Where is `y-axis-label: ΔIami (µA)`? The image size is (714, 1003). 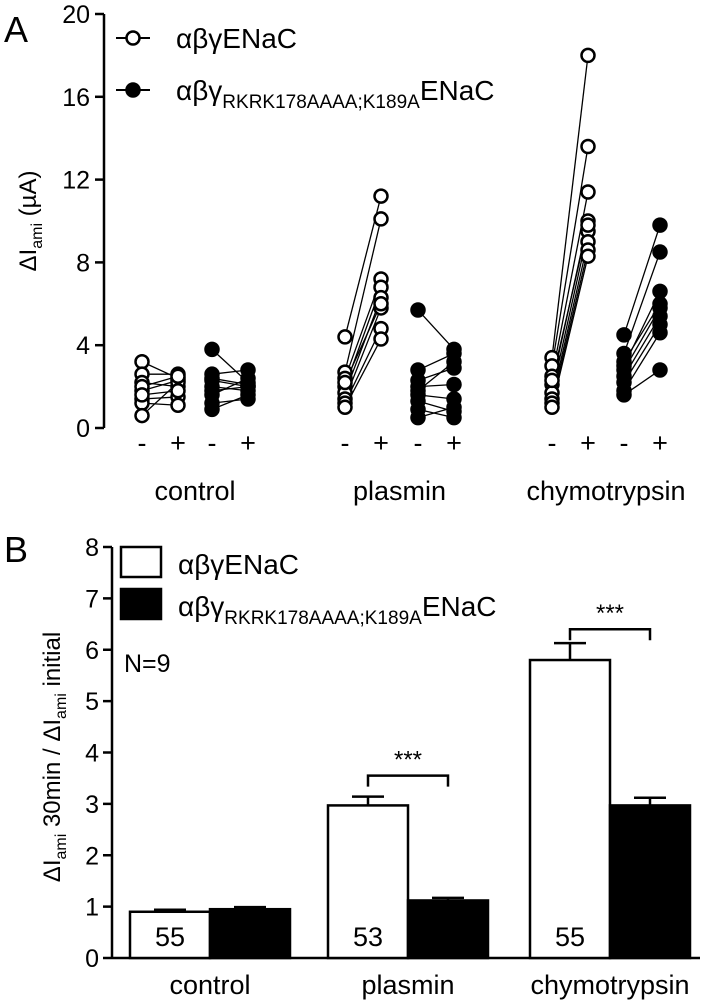
y-axis-label: ΔIami (µA) is located at coordinates (30, 221).